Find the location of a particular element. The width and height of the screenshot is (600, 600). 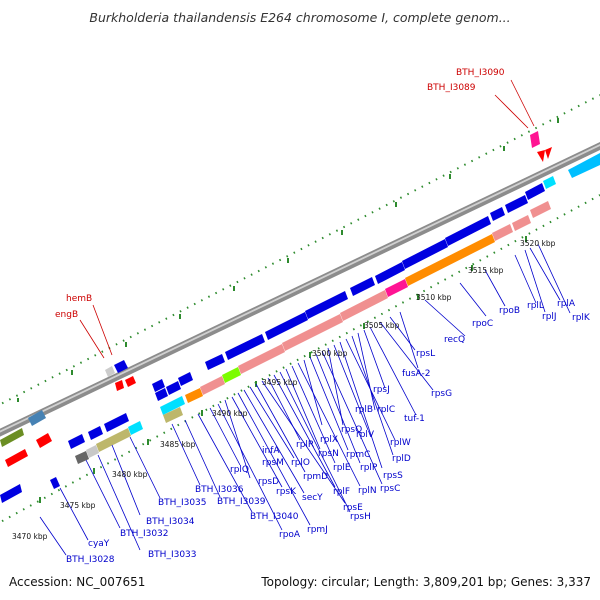

gene-label: rplR is located at coordinates (305, 445).